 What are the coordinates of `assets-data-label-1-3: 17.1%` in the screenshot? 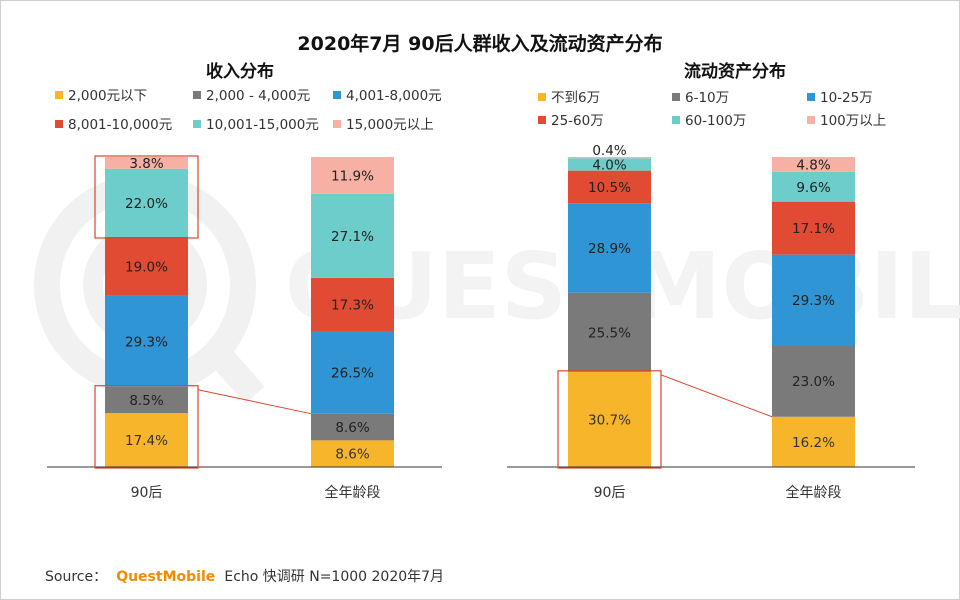 It's located at (813, 229).